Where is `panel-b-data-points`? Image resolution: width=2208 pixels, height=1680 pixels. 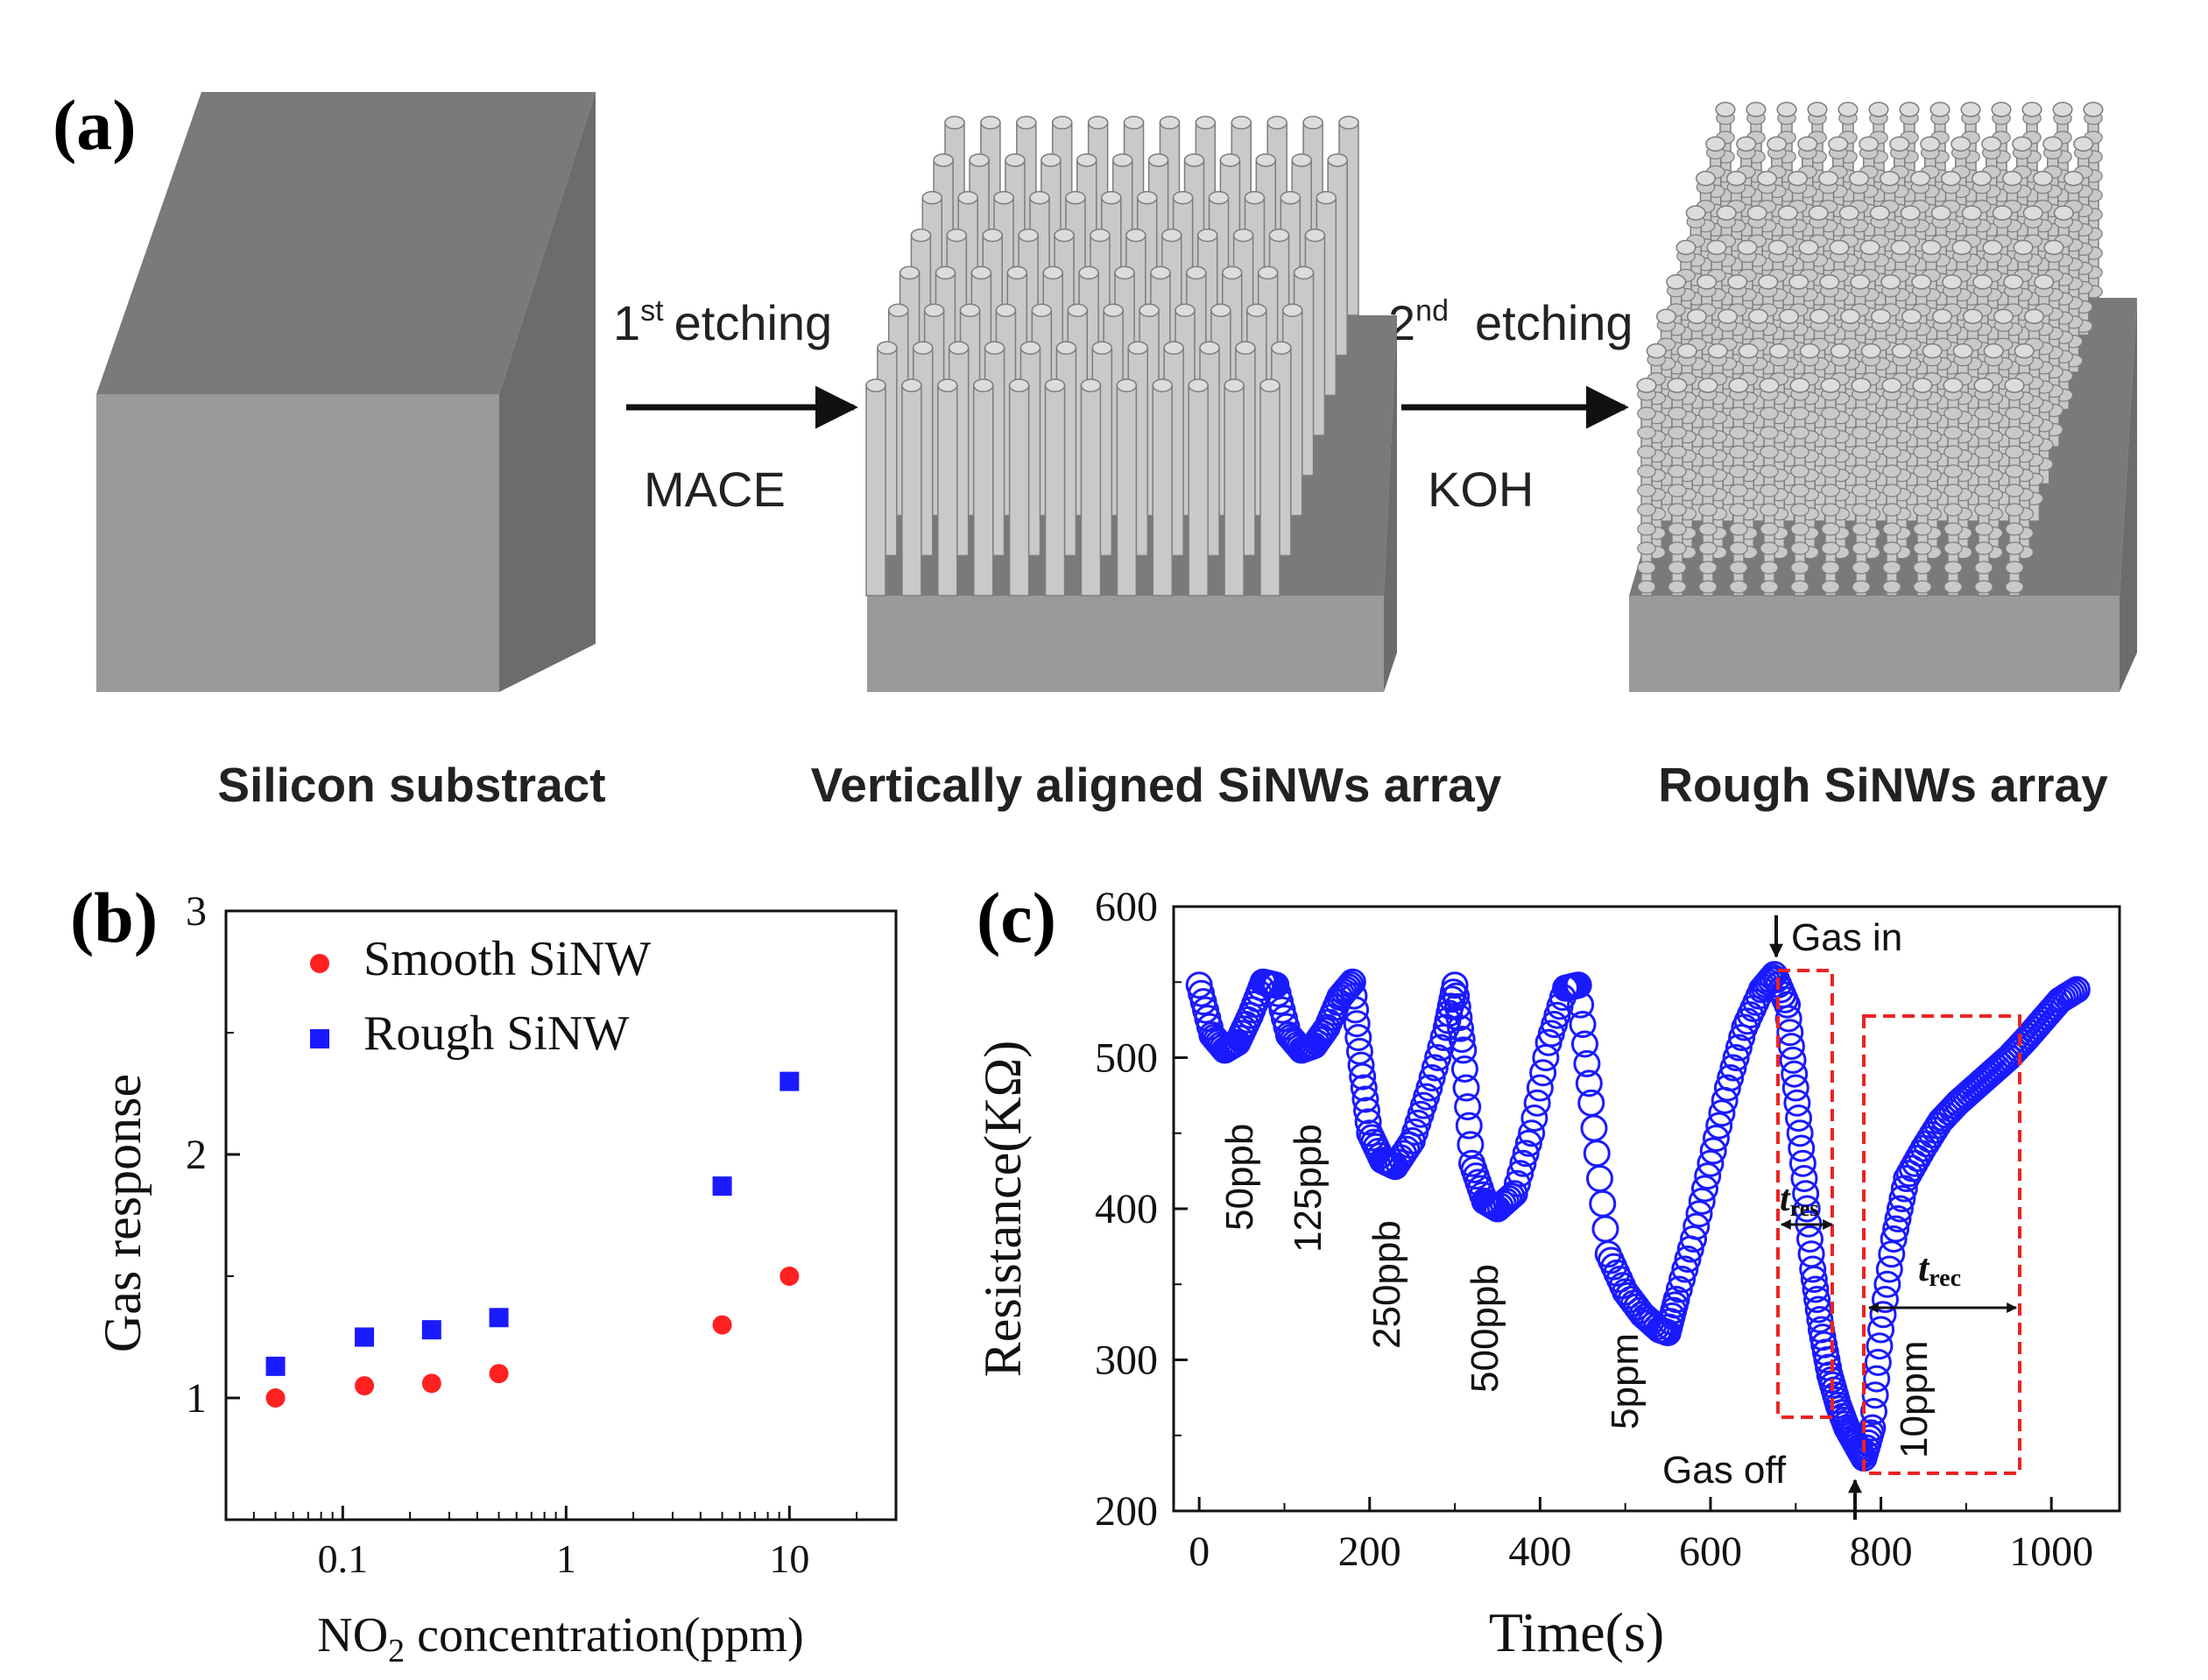
panel-b-data-points is located at coordinates (532, 1239).